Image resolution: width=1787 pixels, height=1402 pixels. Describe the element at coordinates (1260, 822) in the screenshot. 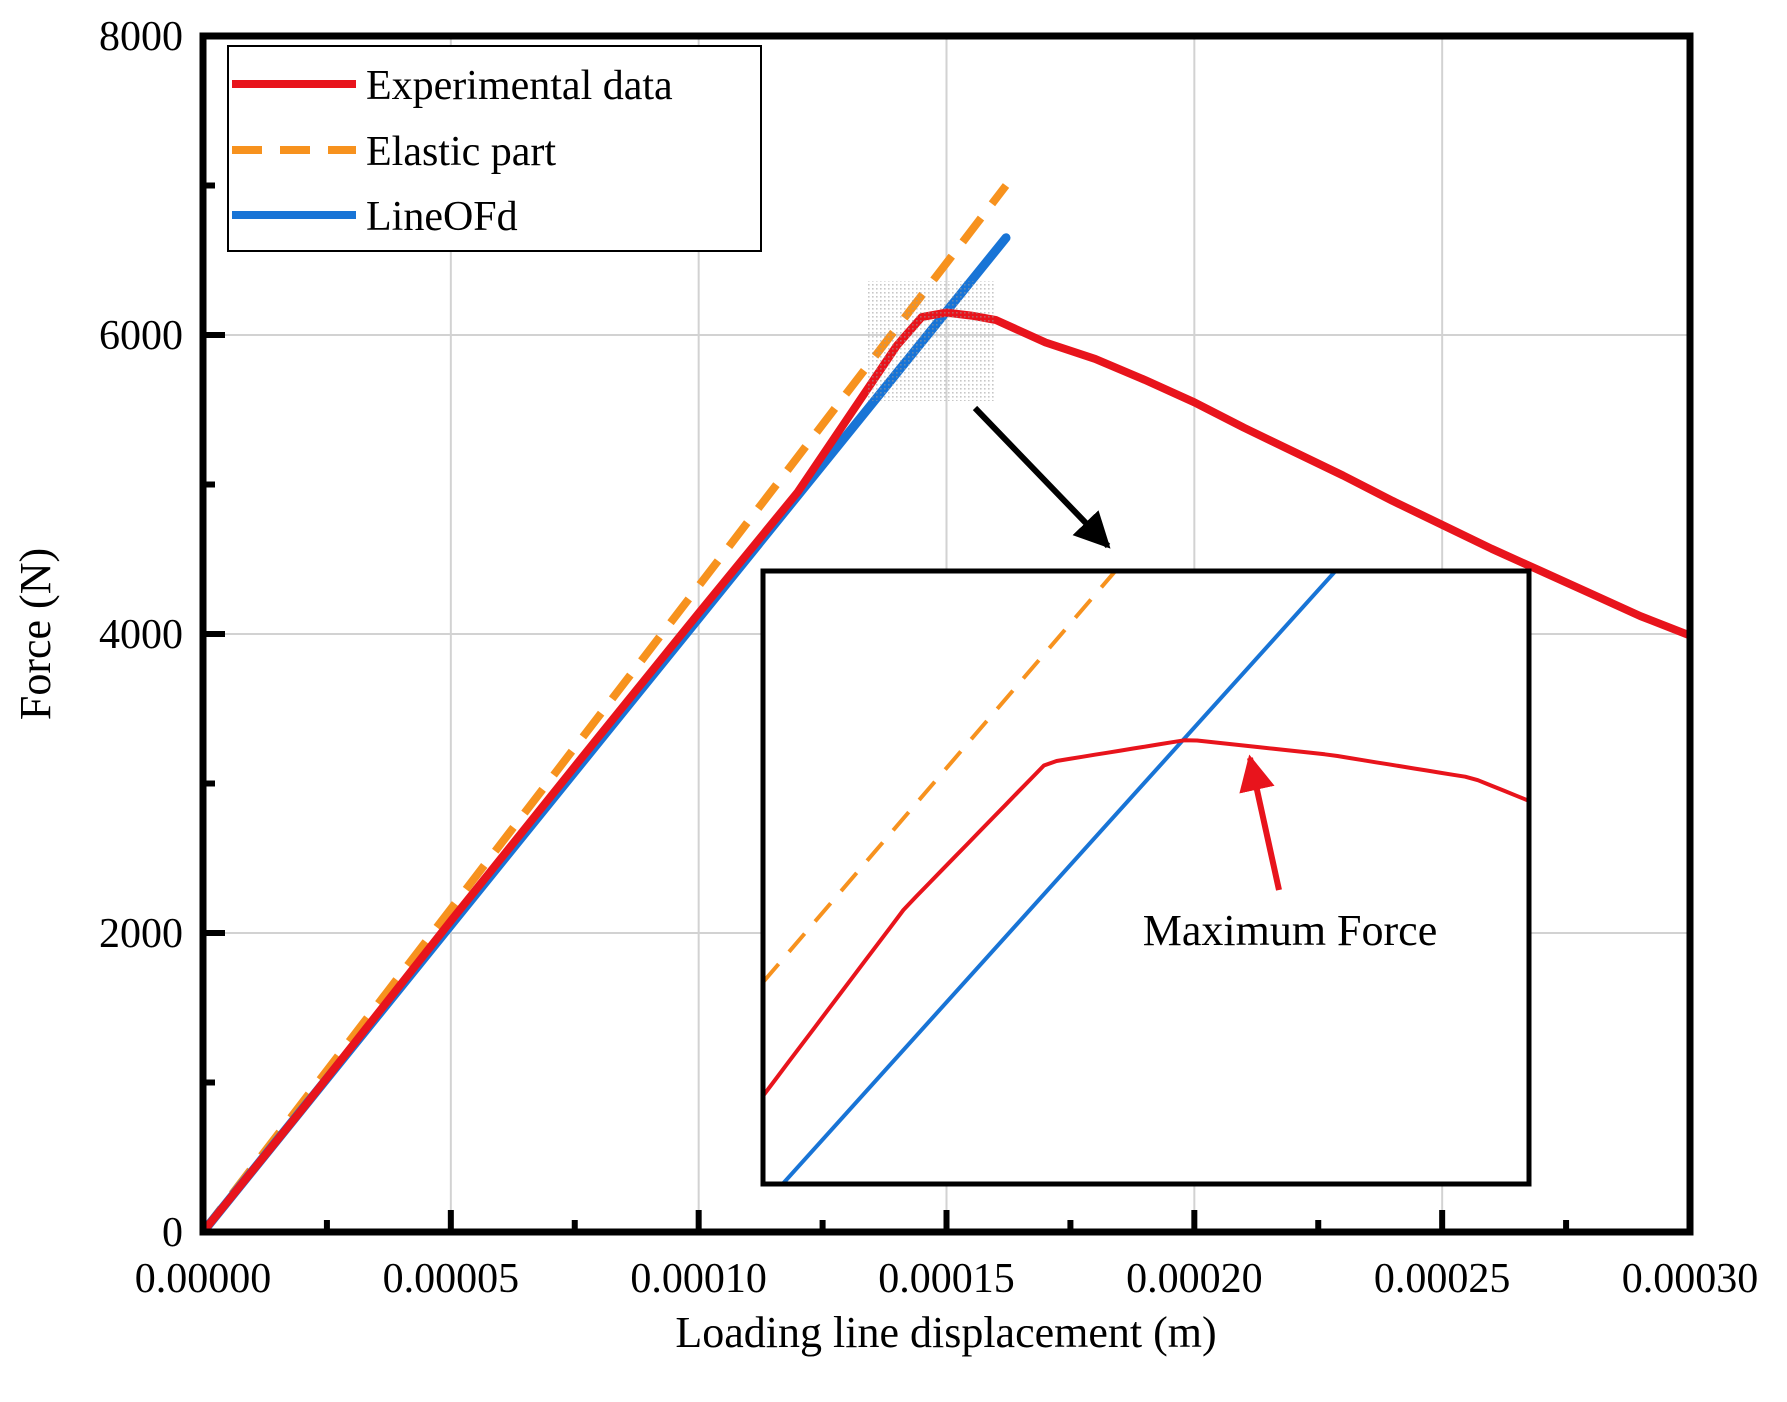

I see `max-force-arrow` at that location.